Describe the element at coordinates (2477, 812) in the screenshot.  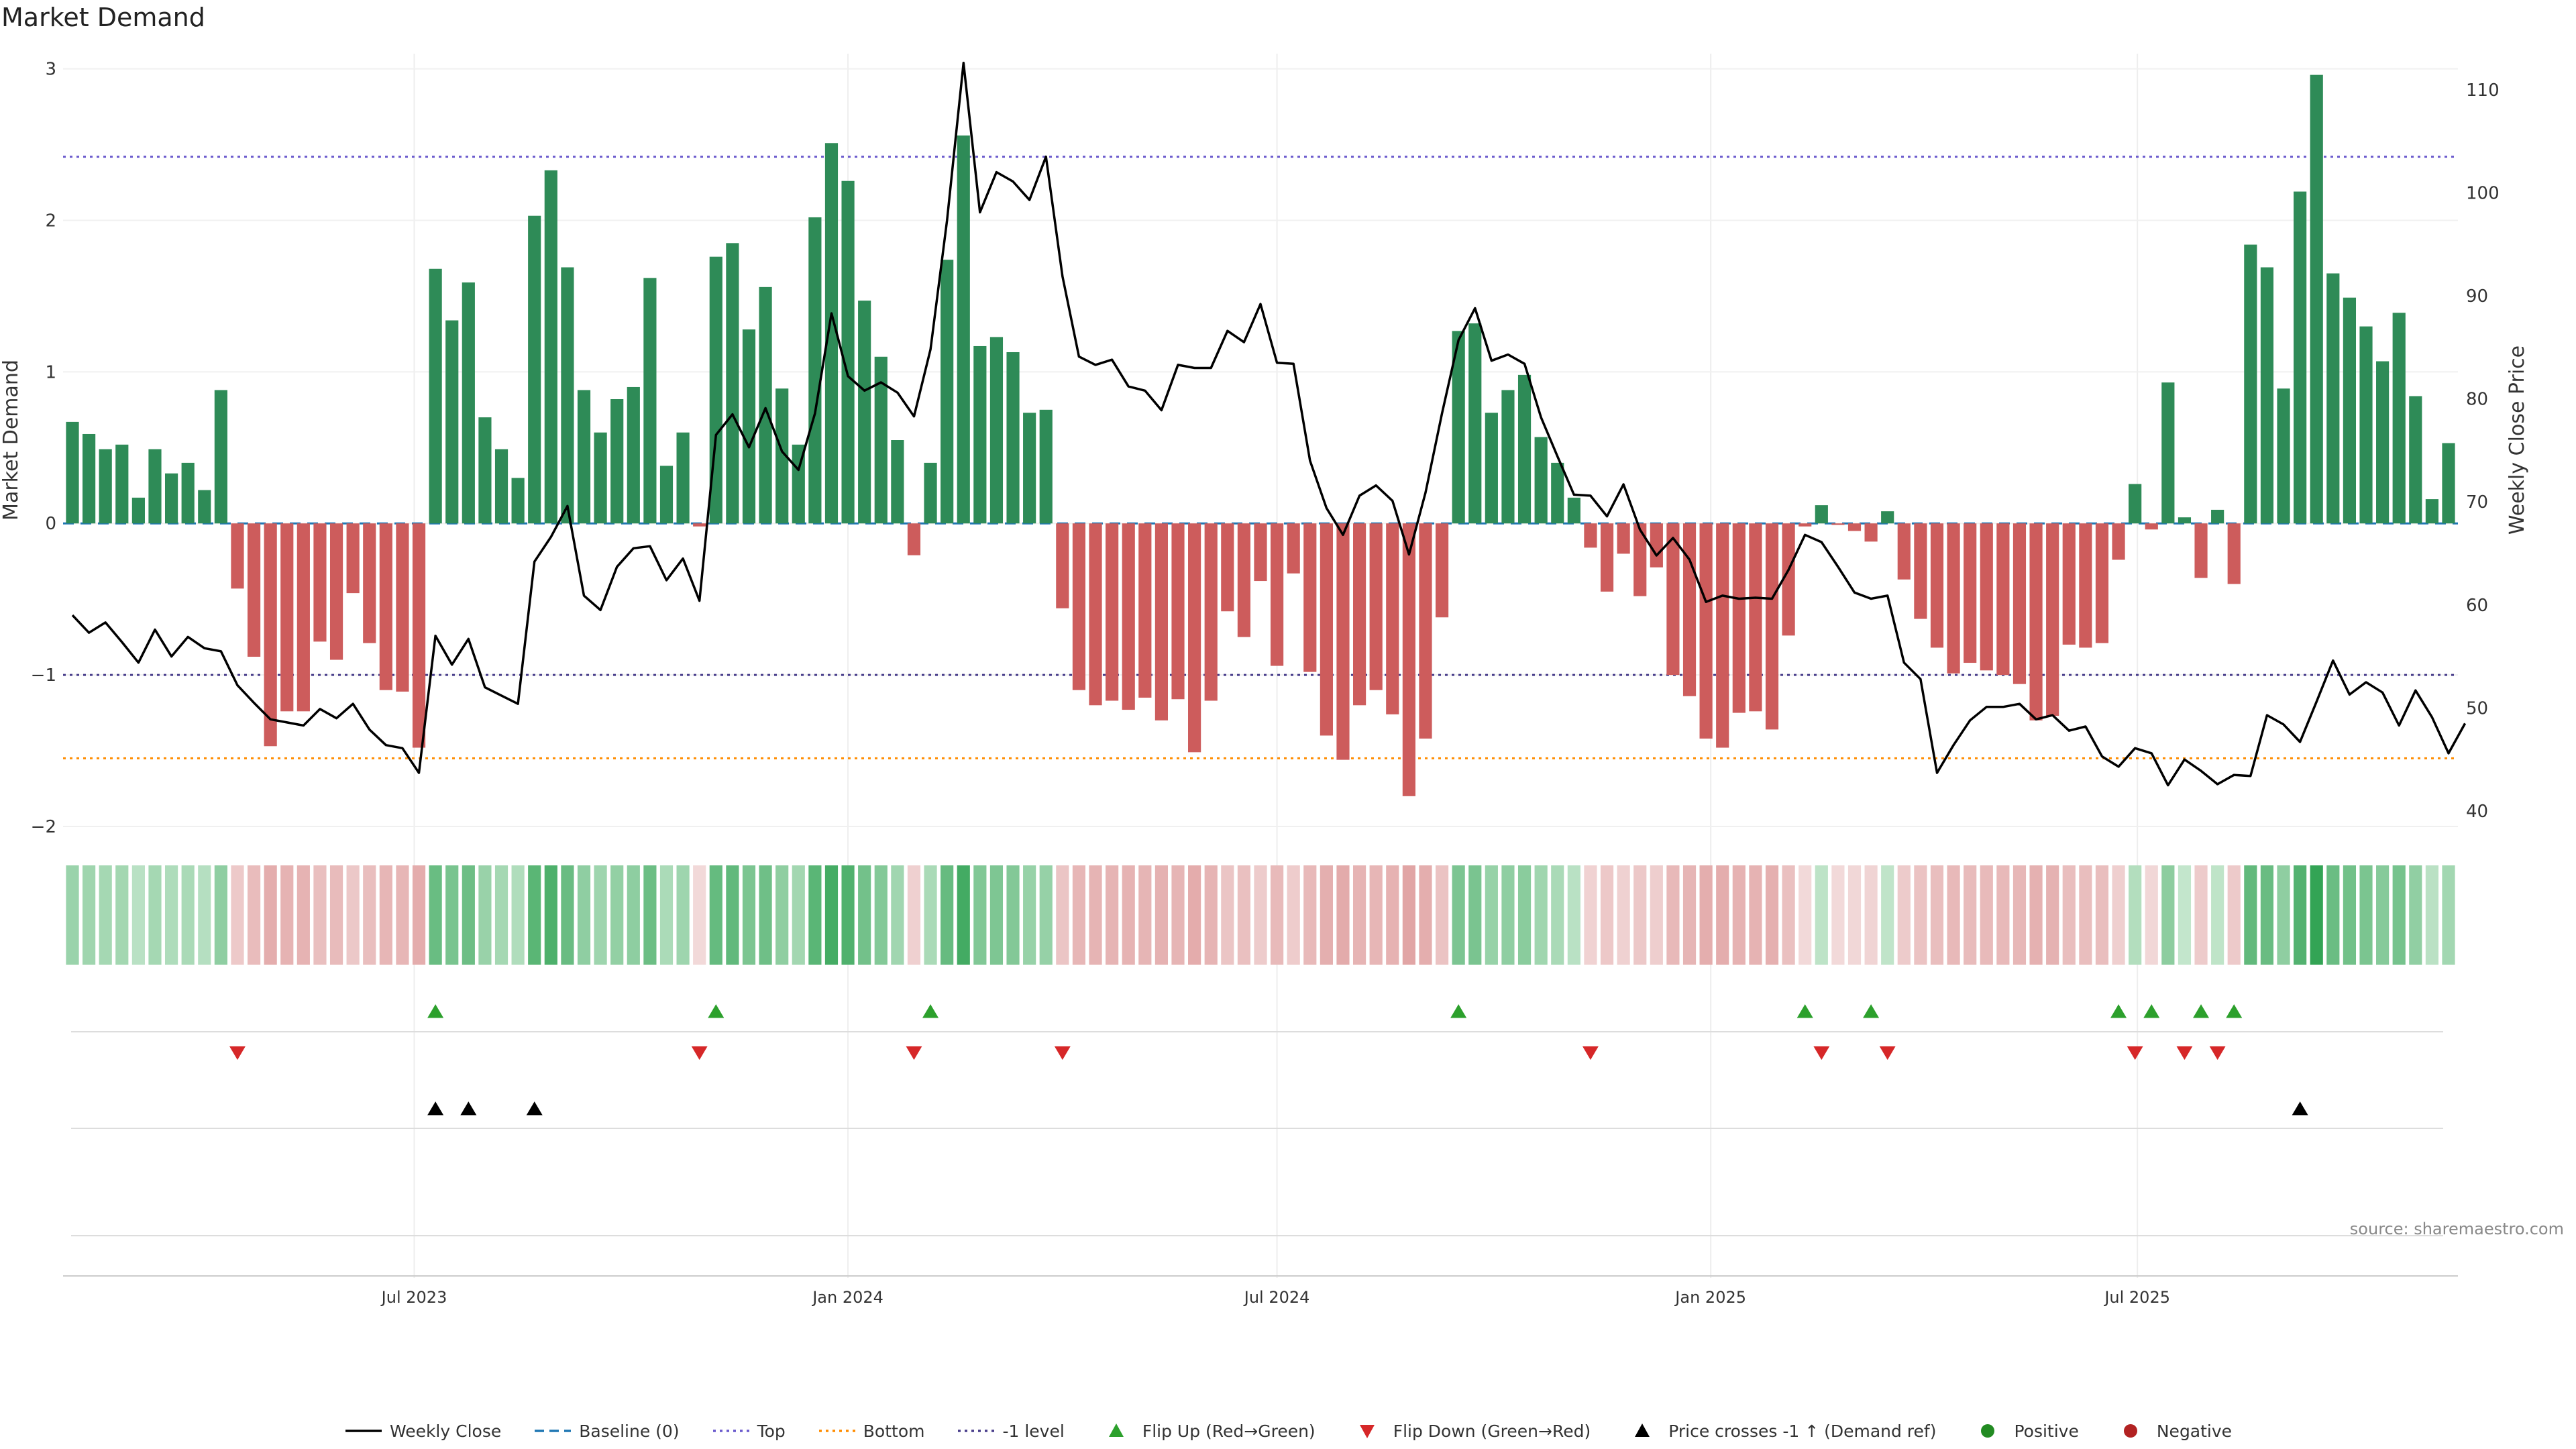
I see `y2-tick-label: 40` at that location.